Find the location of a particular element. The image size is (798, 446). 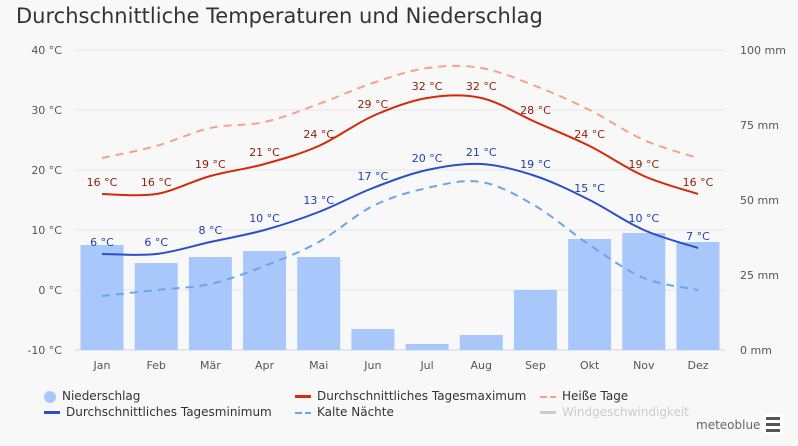

legend-item: Kalte Nächte is located at coordinates (344, 412).